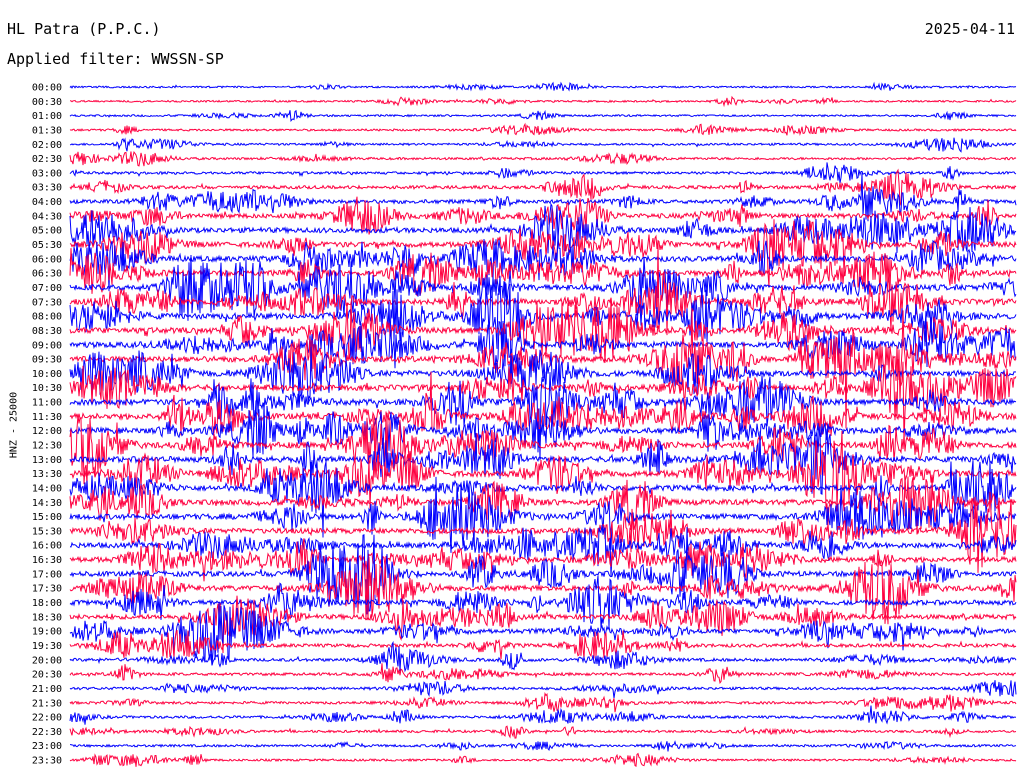  I want to click on row-time-label: 21:00, so click(47, 689).